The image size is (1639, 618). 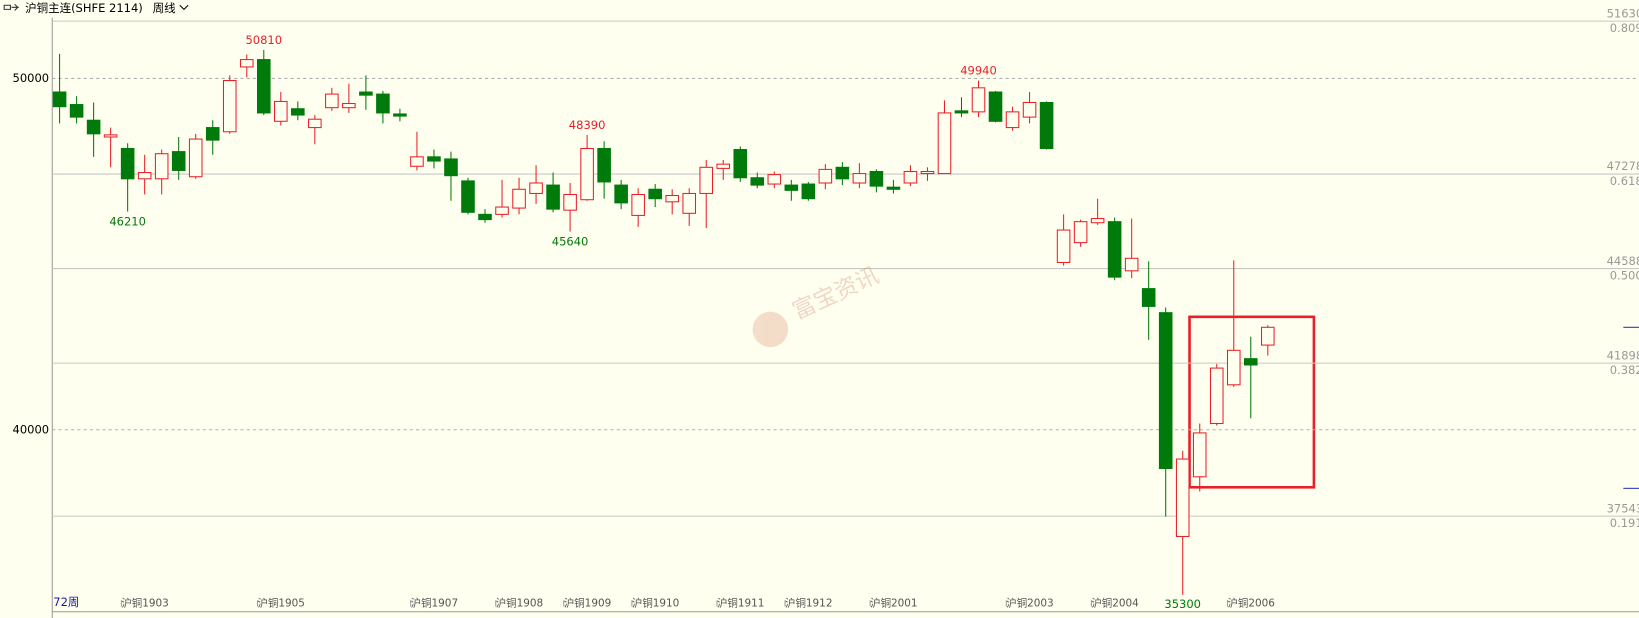 What do you see at coordinates (587, 125) in the screenshot?
I see `extreme-label: 48390` at bounding box center [587, 125].